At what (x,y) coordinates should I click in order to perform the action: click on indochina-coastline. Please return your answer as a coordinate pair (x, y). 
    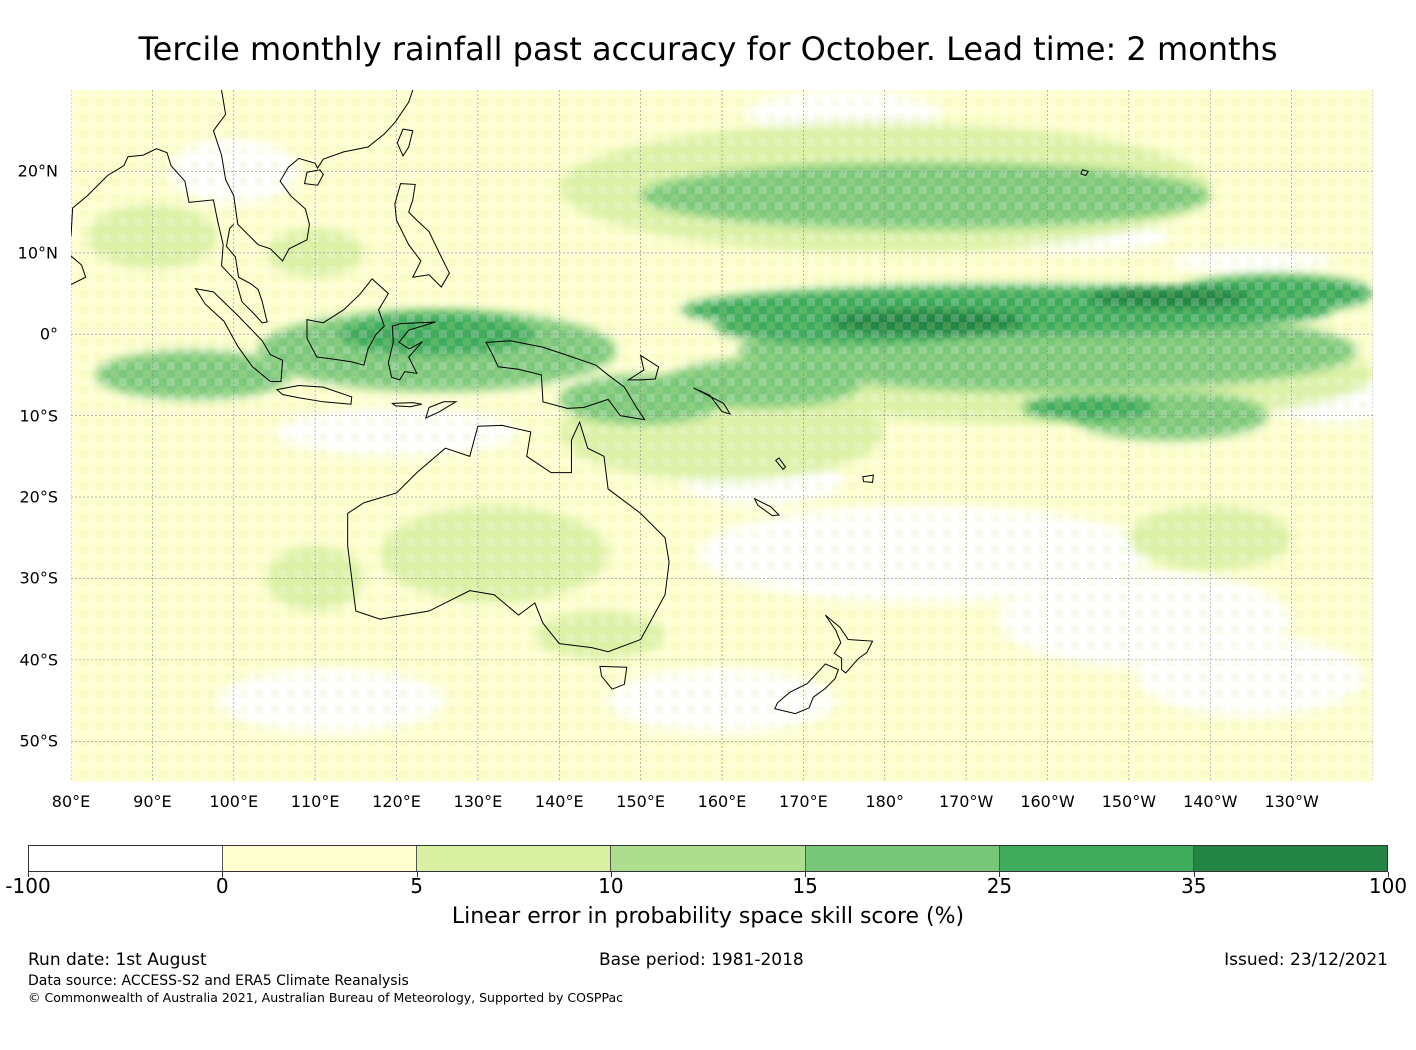
    Looking at the image, I should click on (169, 236).